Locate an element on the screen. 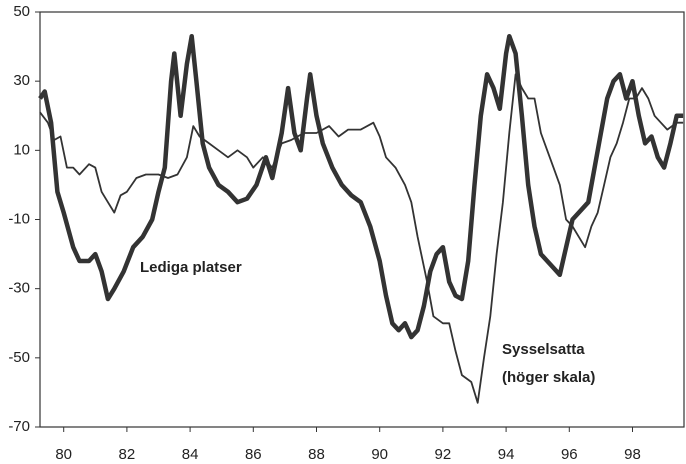 The image size is (686, 464). annotation: (höger skala) is located at coordinates (548, 377).